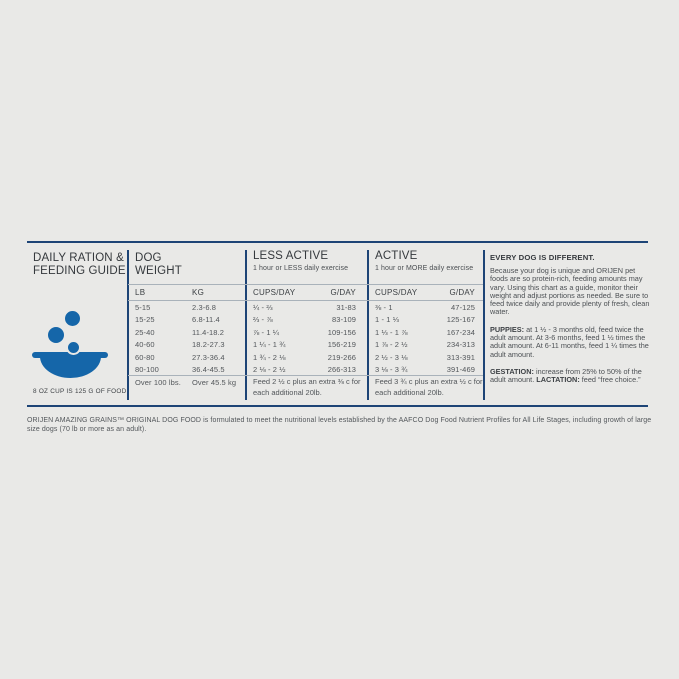  I want to click on grams-value: 83-109, so click(344, 320).